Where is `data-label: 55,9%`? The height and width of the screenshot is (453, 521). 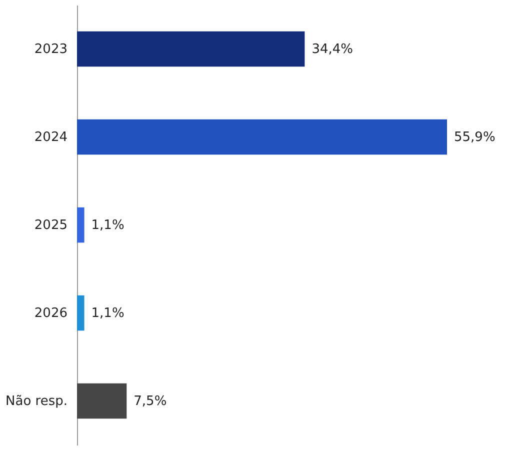
data-label: 55,9% is located at coordinates (475, 137).